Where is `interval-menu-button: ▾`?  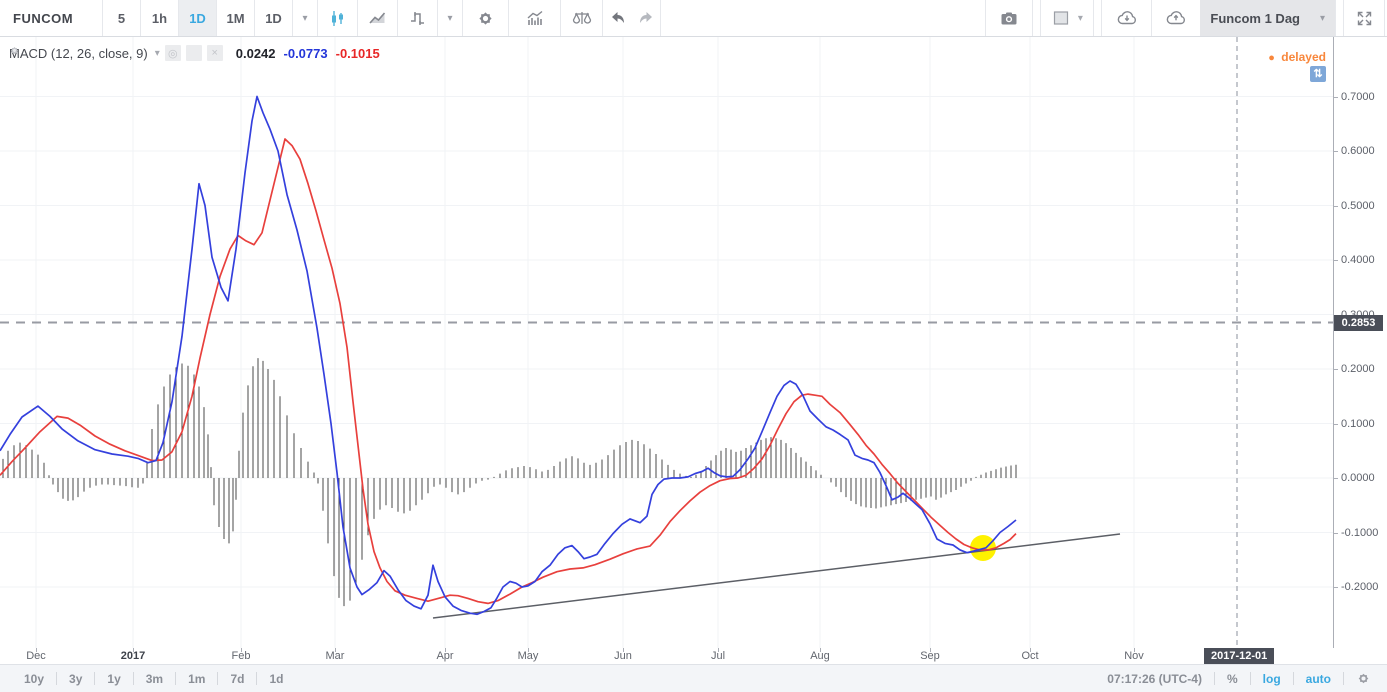 interval-menu-button: ▾ is located at coordinates (305, 18).